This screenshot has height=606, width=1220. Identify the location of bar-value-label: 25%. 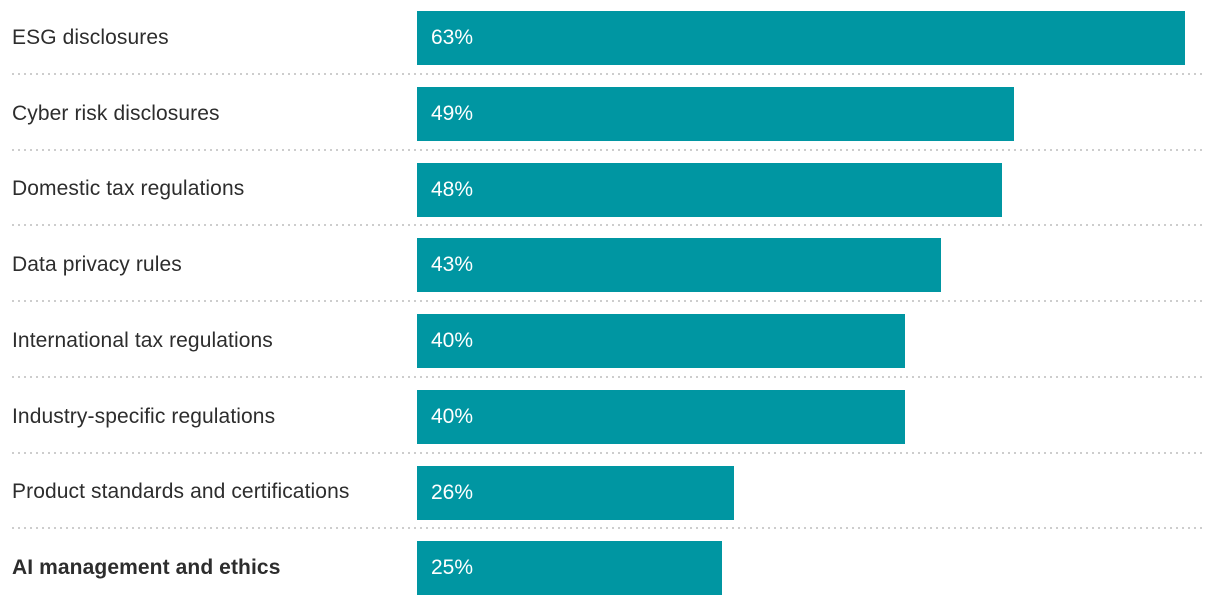
(452, 568).